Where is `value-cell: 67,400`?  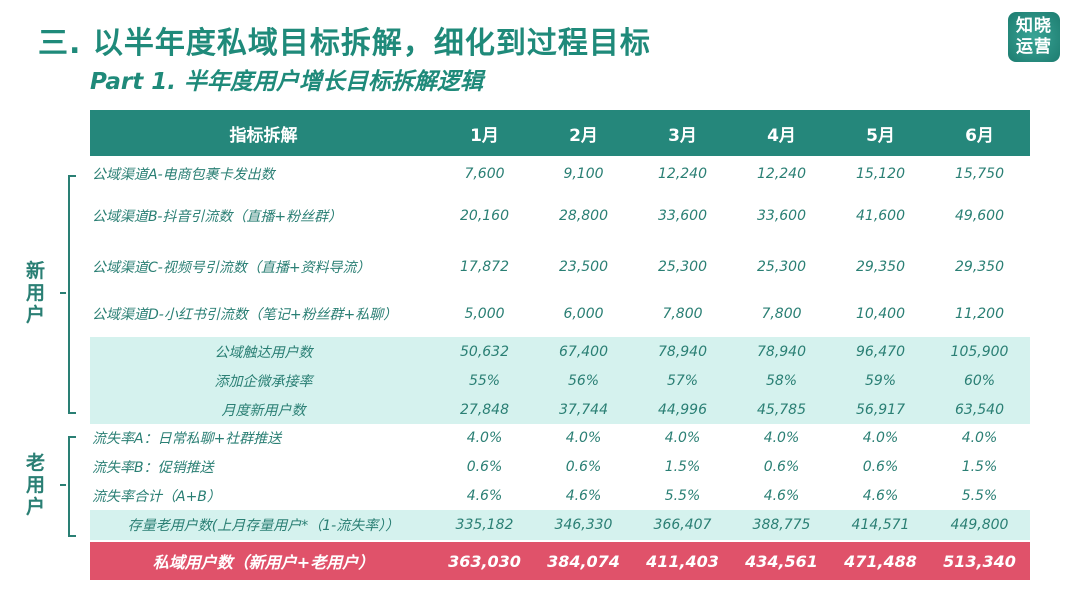 value-cell: 67,400 is located at coordinates (583, 351).